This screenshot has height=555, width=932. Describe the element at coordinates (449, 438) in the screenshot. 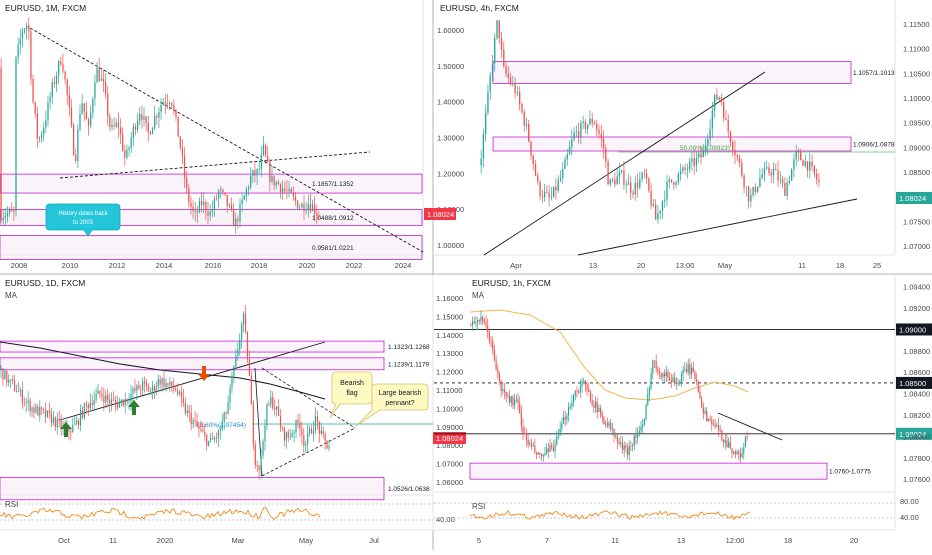

I see `daily-price-tag: 1.08024` at that location.